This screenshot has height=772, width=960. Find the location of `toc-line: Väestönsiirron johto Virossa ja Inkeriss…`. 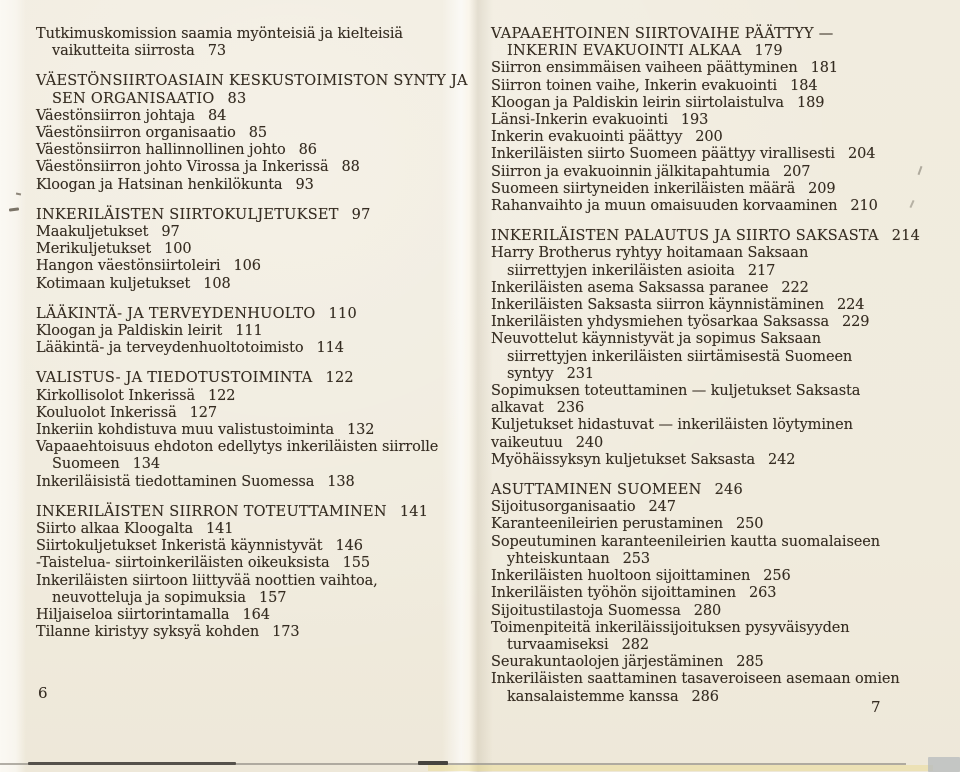

toc-line: Väestönsiirron johto Virossa ja Inkeriss… is located at coordinates (248, 167).